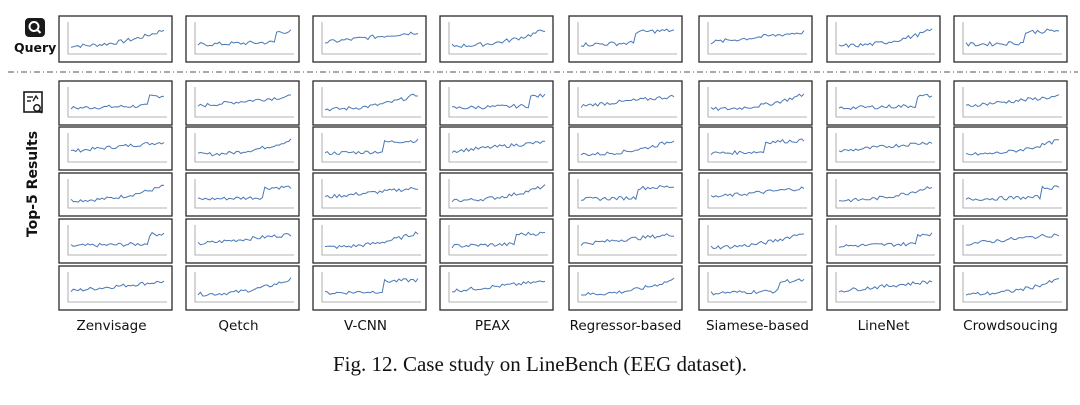 The width and height of the screenshot is (1080, 405). What do you see at coordinates (757, 326) in the screenshot?
I see `method-label-siamese-based: Siamese-based` at bounding box center [757, 326].